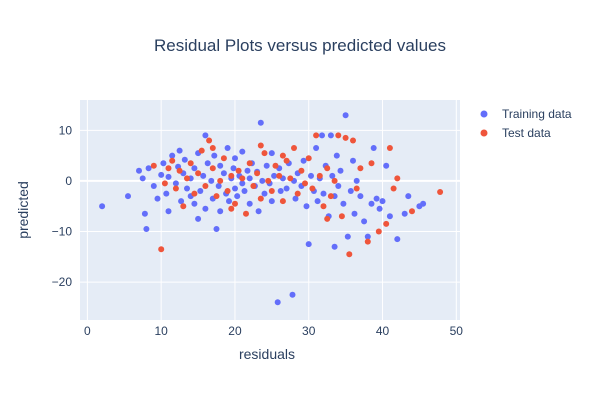 This screenshot has height=400, width=600. I want to click on legend-item-test: Test data, so click(516, 133).